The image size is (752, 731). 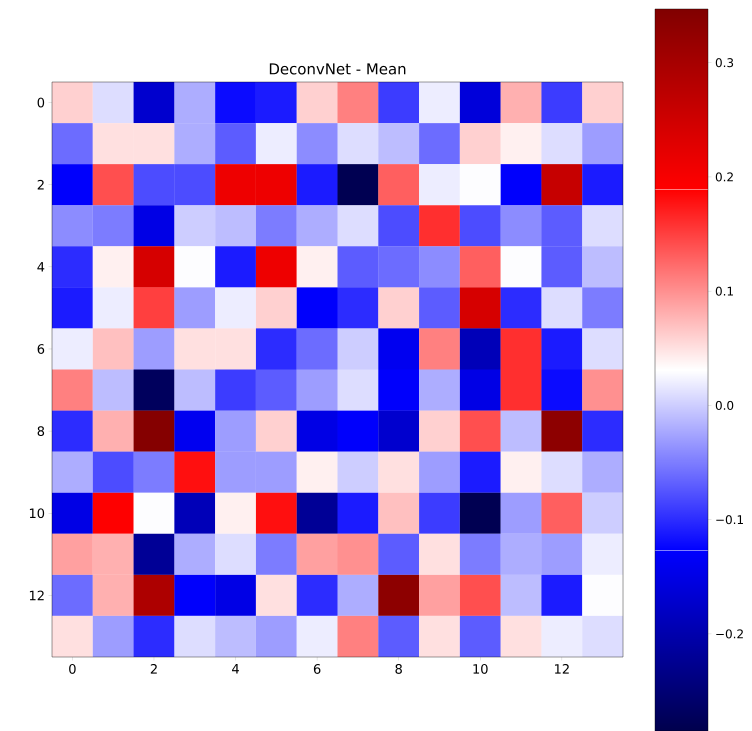 What do you see at coordinates (41, 185) in the screenshot?
I see `y-tick-label: 2` at bounding box center [41, 185].